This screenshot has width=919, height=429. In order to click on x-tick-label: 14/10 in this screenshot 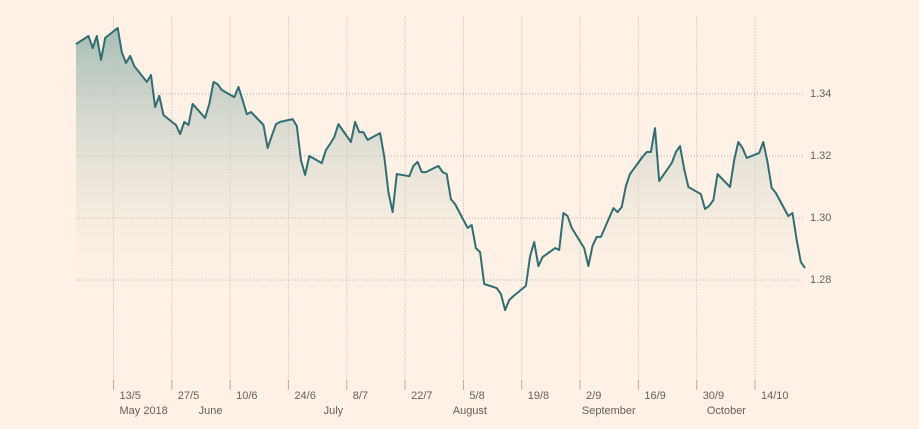, I will do `click(775, 396)`.